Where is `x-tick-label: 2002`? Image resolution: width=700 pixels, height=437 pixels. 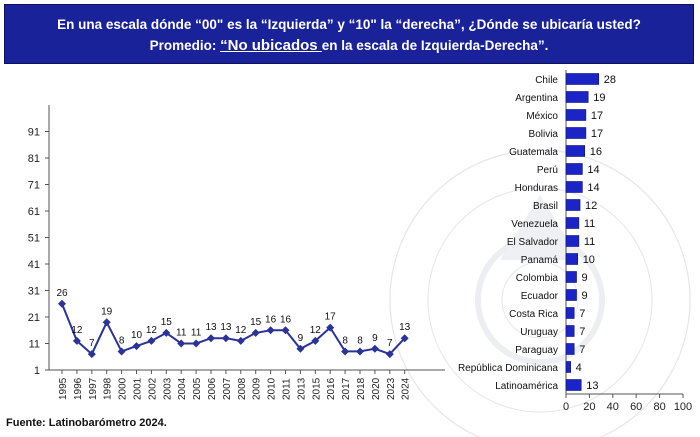
x-tick-label: 2002 is located at coordinates (152, 388).